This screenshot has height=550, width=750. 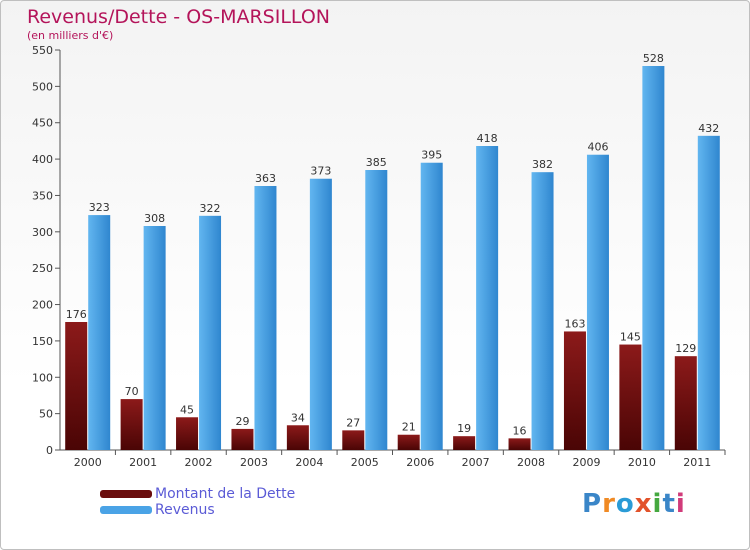 I want to click on logo-letter: t, so click(x=669, y=504).